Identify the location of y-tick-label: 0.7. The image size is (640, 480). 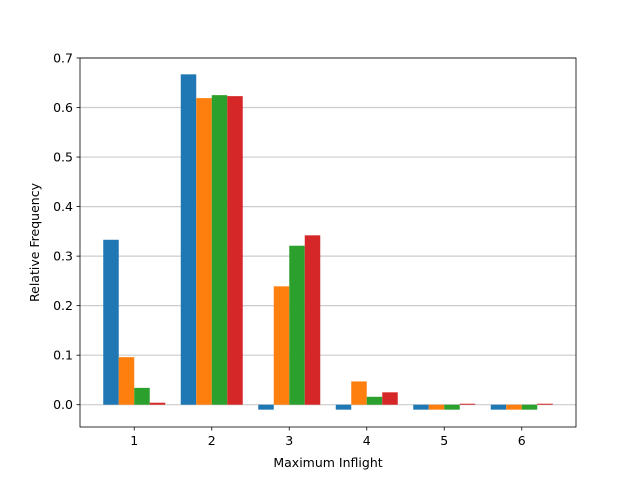
(63, 58).